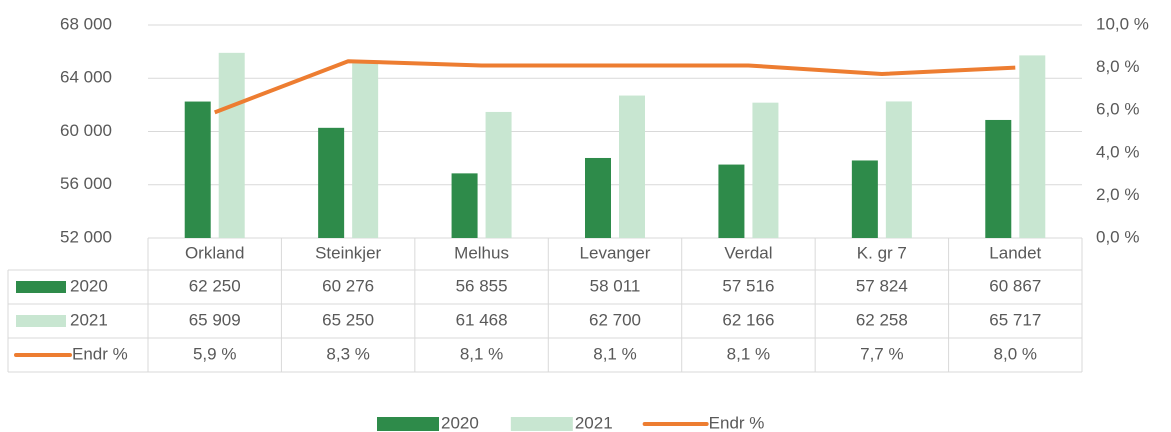 The image size is (1171, 432). Describe the element at coordinates (1117, 66) in the screenshot. I see `y2-tick-label: 8,0 %` at that location.